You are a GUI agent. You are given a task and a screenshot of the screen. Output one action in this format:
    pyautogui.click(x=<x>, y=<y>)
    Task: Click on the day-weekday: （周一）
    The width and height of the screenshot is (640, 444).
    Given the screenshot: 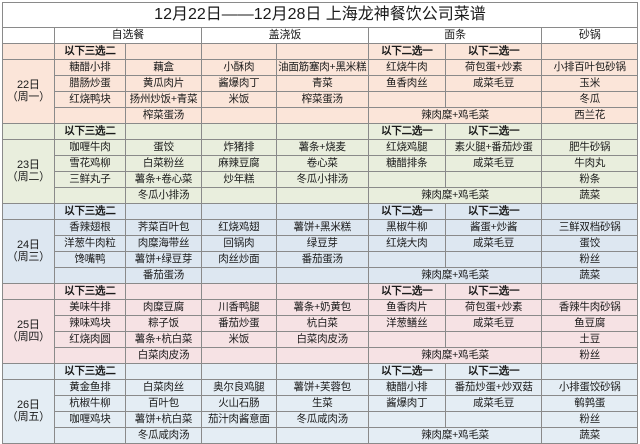 What is the action you would take?
    pyautogui.click(x=28, y=96)
    